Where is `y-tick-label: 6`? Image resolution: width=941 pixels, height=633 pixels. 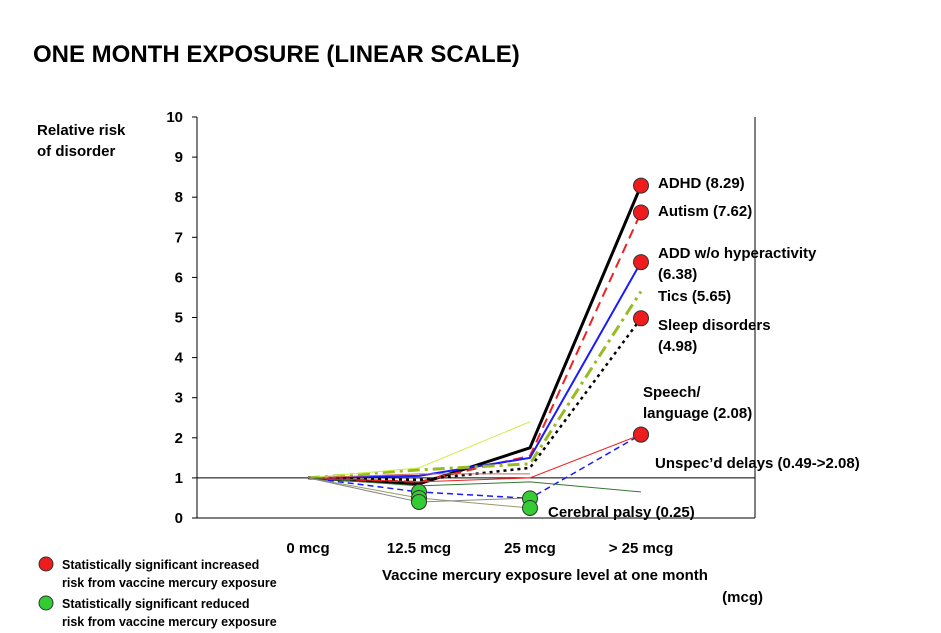
y-tick-label: 6 is located at coordinates (179, 277).